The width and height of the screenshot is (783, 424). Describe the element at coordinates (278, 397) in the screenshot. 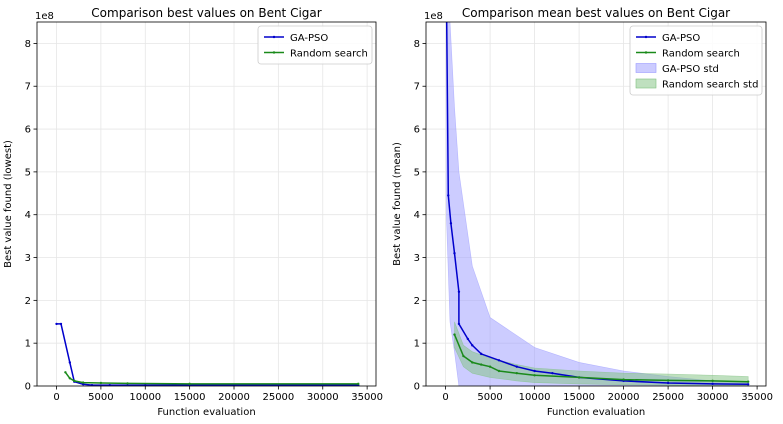

I see `x-tick-label: 25000` at that location.